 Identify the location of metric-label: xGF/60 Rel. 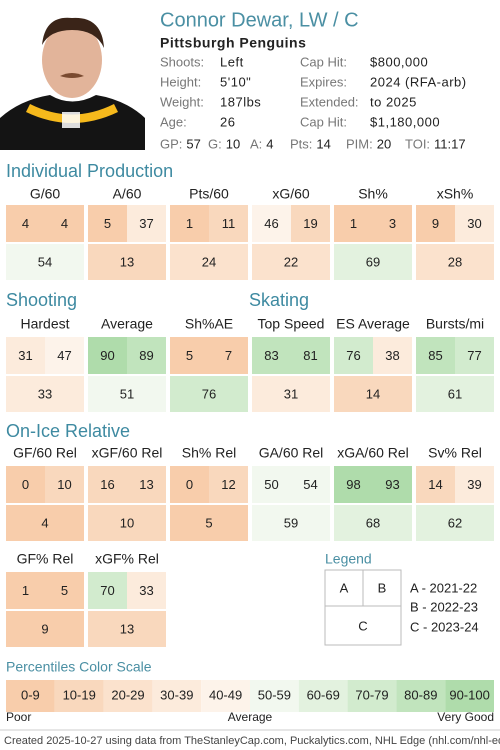
(127, 453).